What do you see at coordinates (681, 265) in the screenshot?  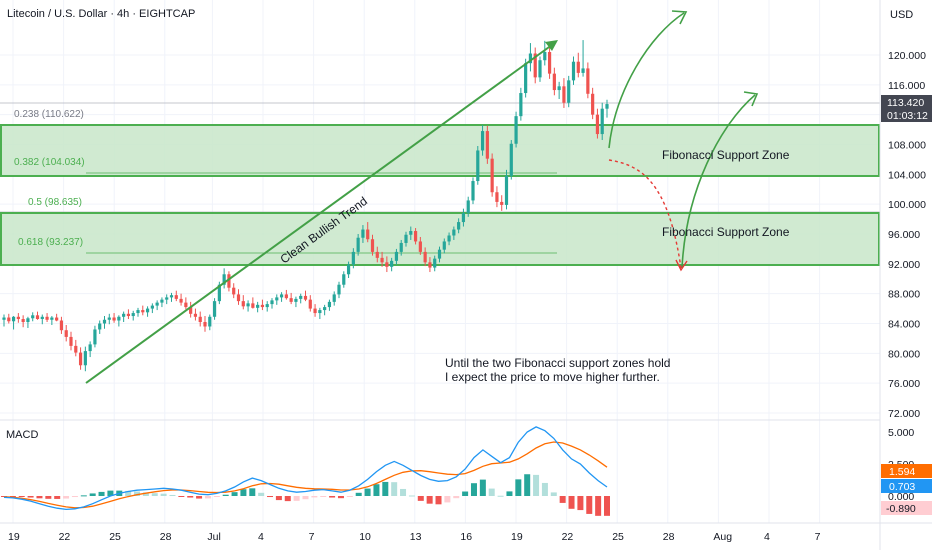 I see `arrowhead-drop` at bounding box center [681, 265].